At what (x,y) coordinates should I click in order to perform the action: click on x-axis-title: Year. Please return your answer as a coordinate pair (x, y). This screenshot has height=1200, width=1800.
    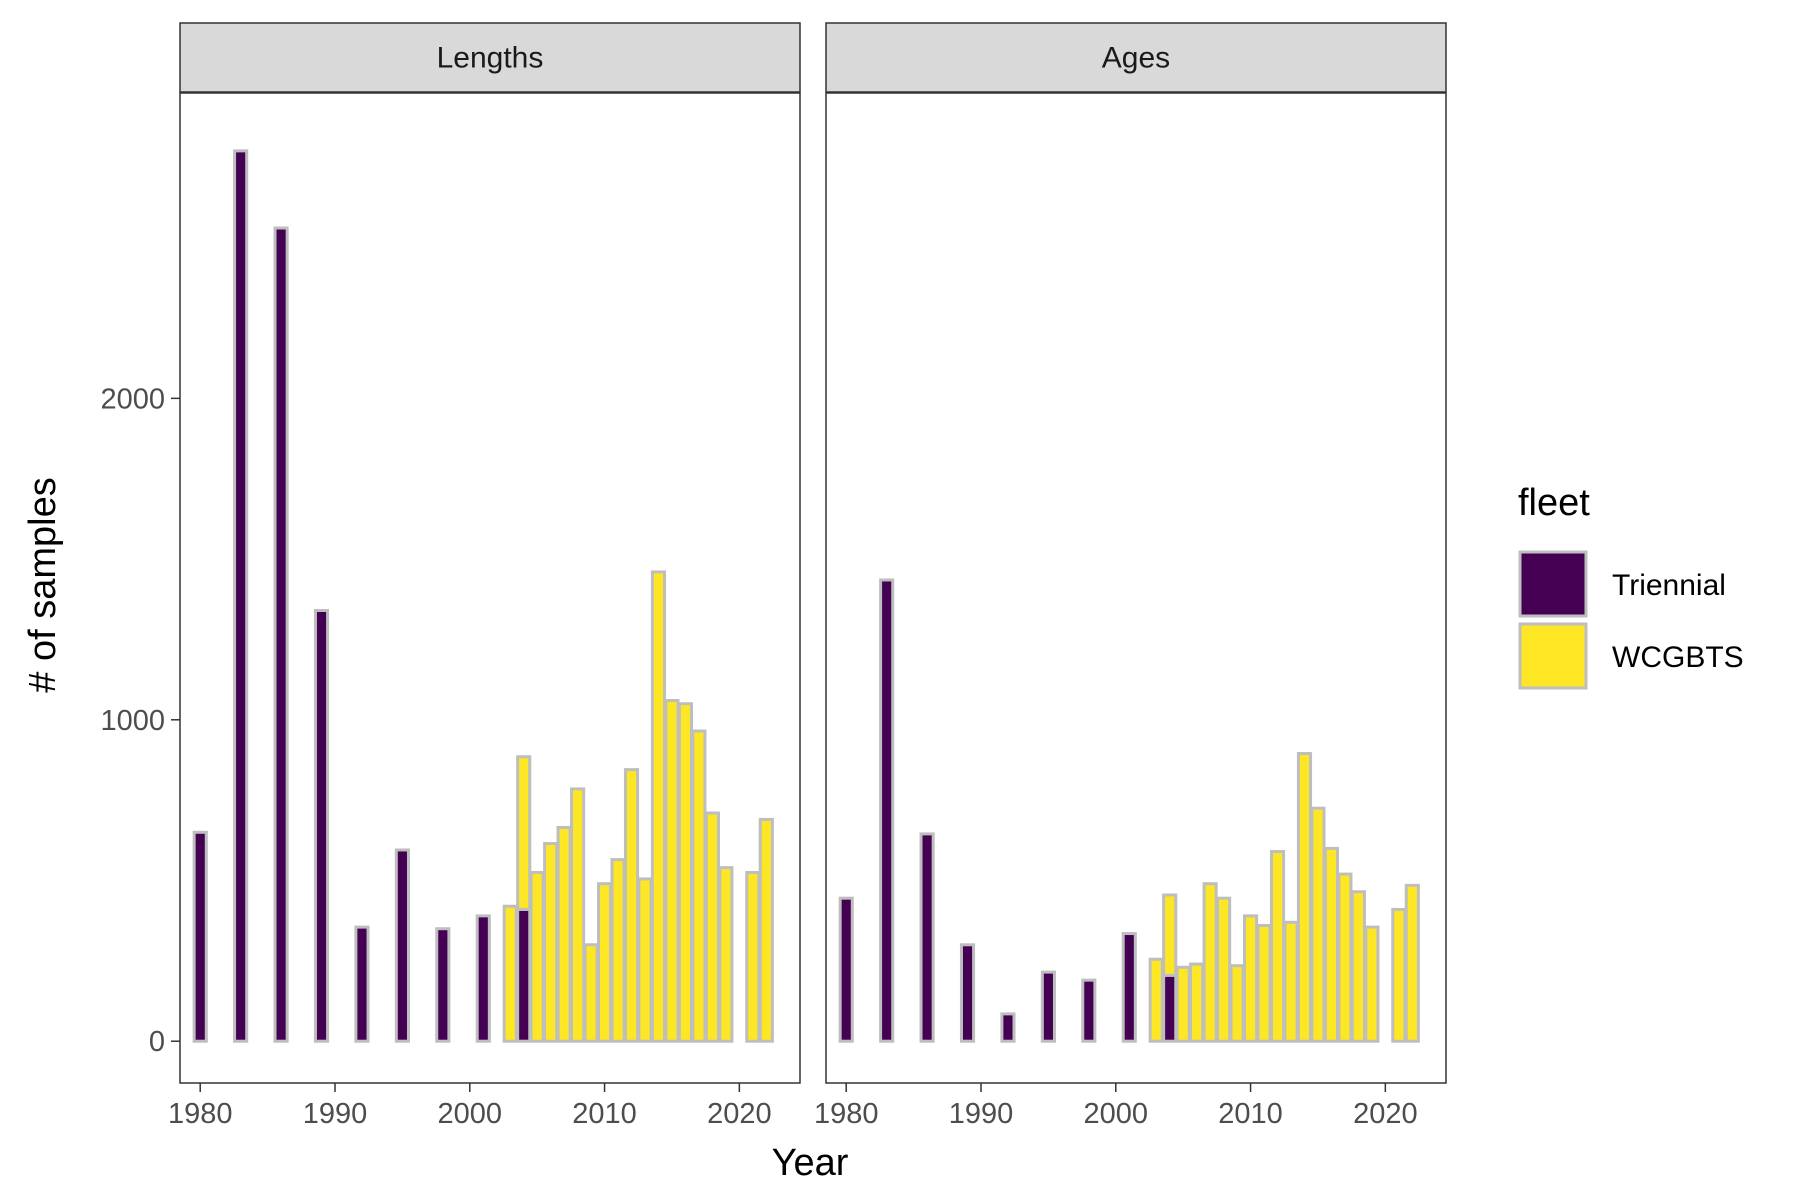
    Looking at the image, I should click on (810, 1163).